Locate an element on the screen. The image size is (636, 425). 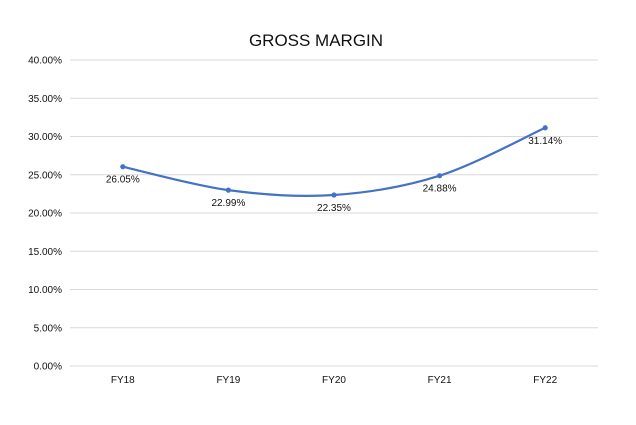
y-tick-label: 0.00% is located at coordinates (48, 367).